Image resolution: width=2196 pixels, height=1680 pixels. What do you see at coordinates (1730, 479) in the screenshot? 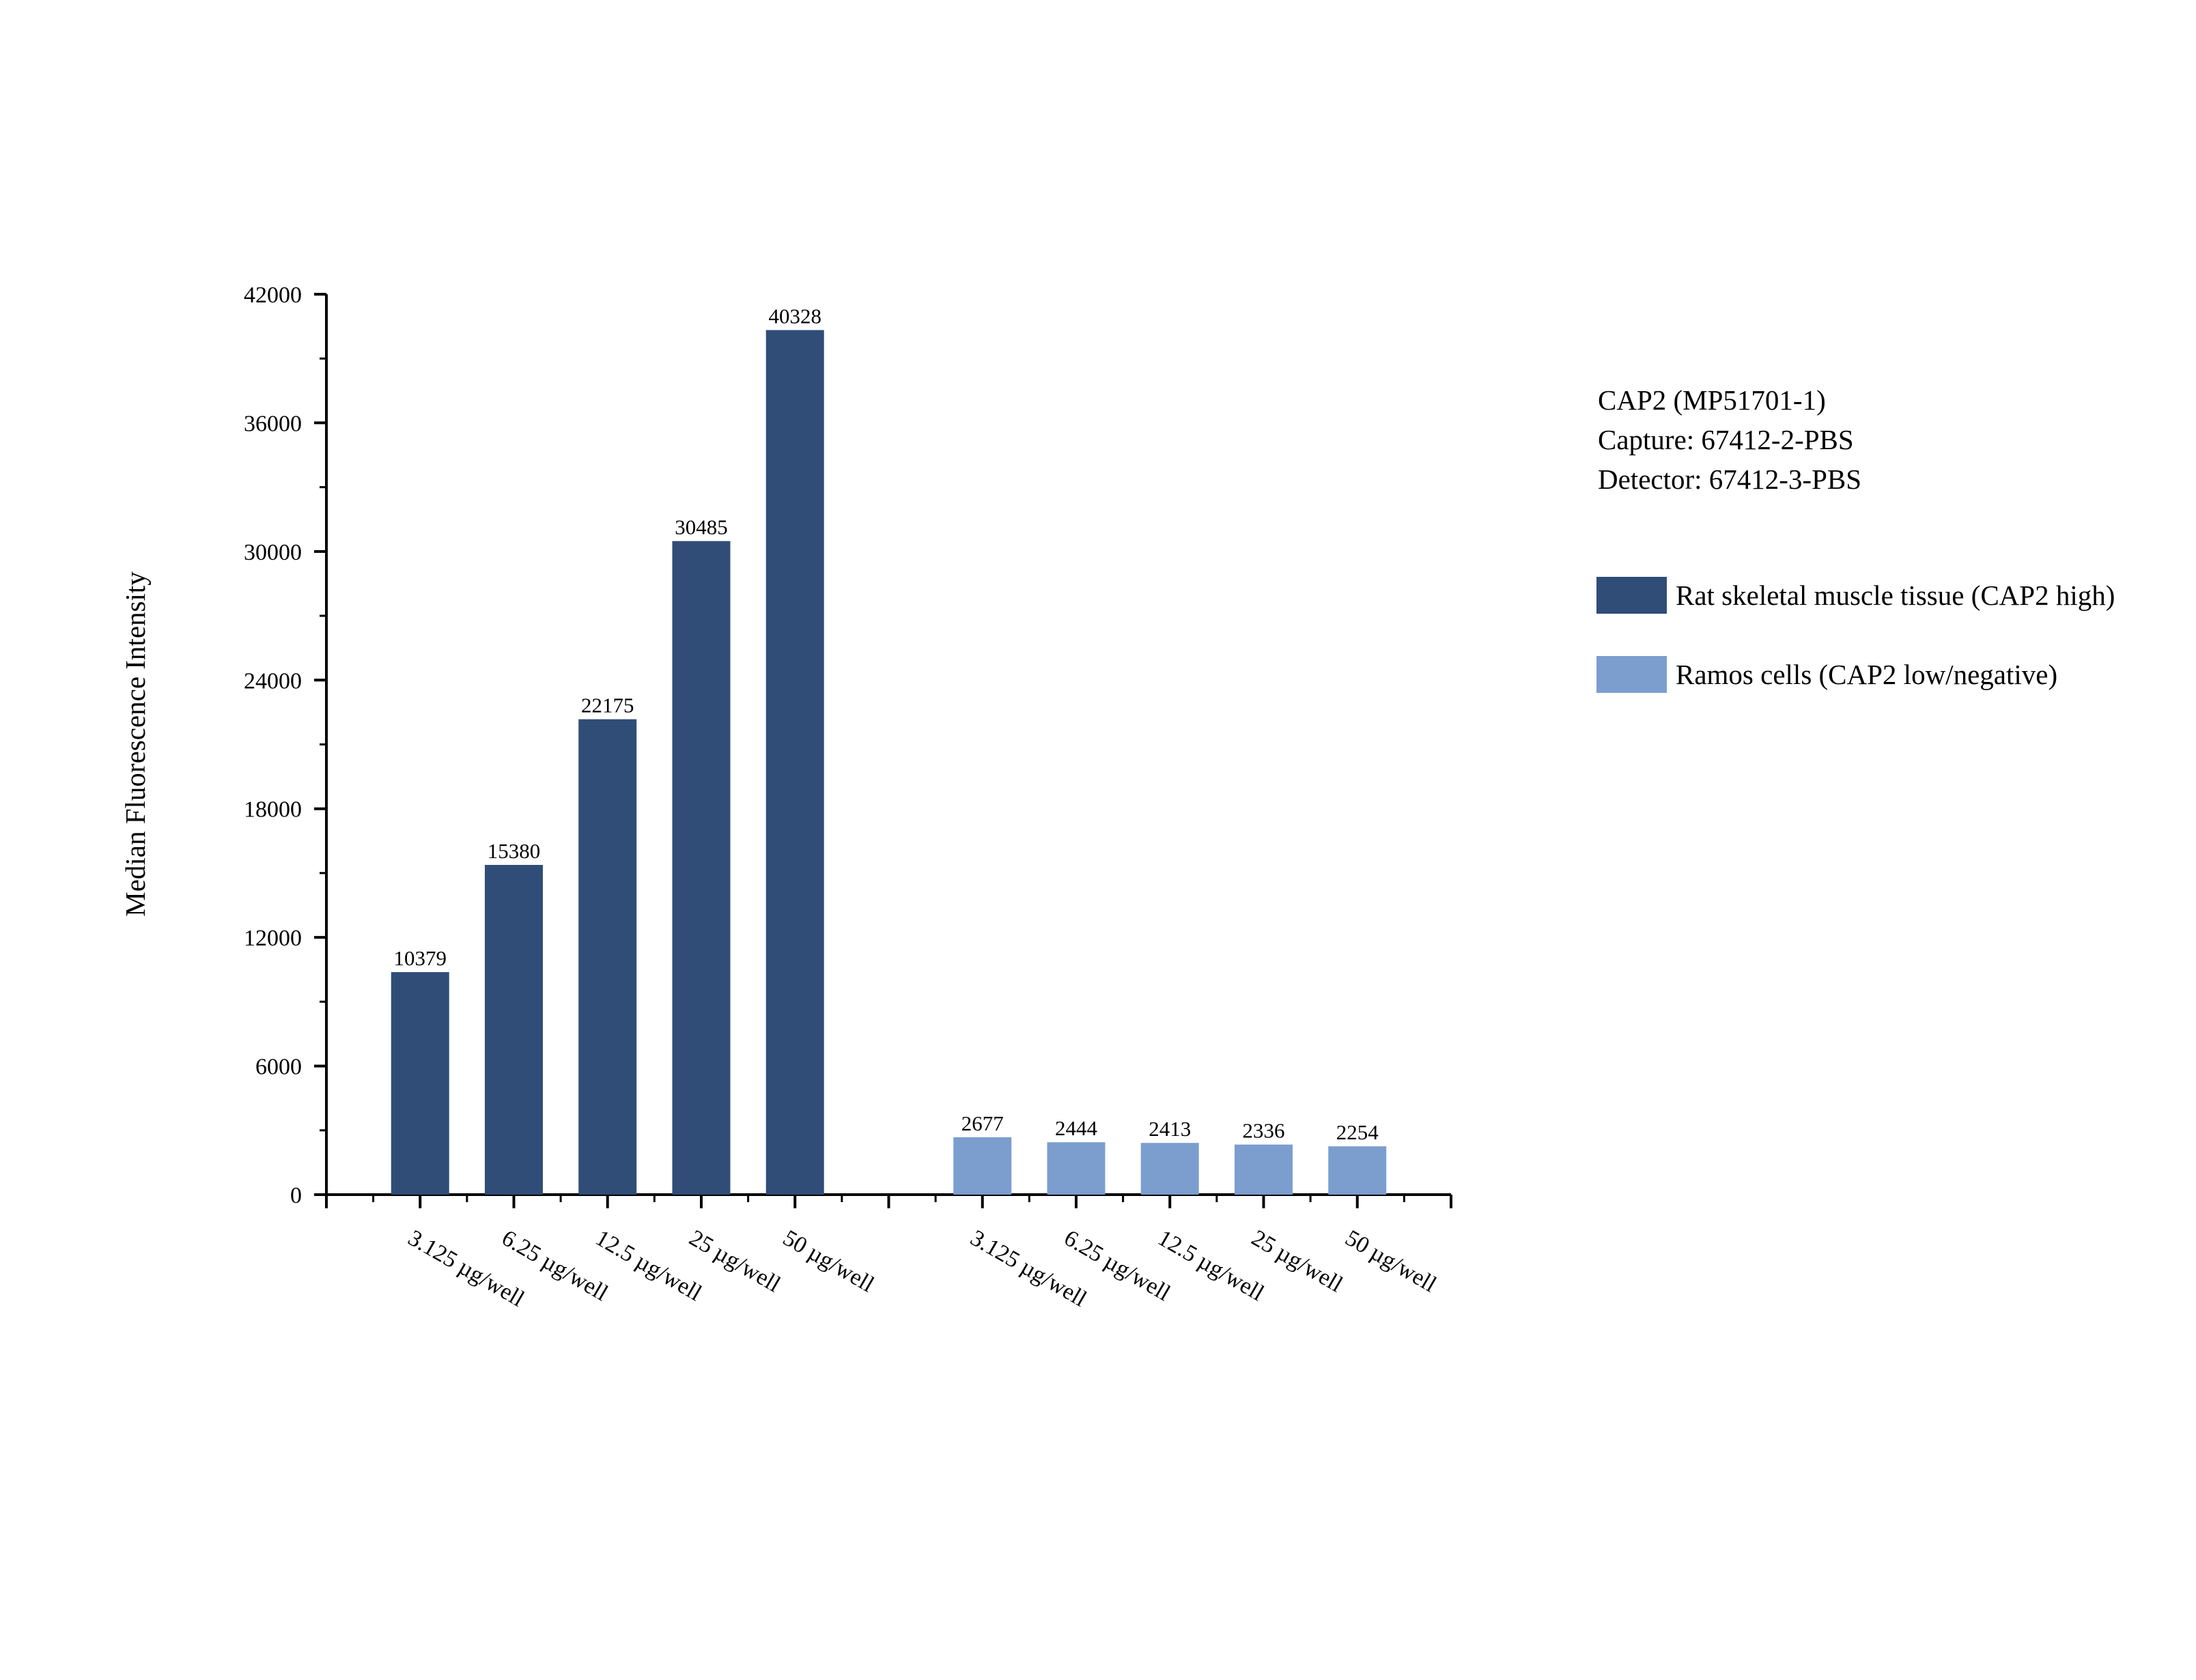
I see `annotation: Detector: 67412-3-PBS` at bounding box center [1730, 479].